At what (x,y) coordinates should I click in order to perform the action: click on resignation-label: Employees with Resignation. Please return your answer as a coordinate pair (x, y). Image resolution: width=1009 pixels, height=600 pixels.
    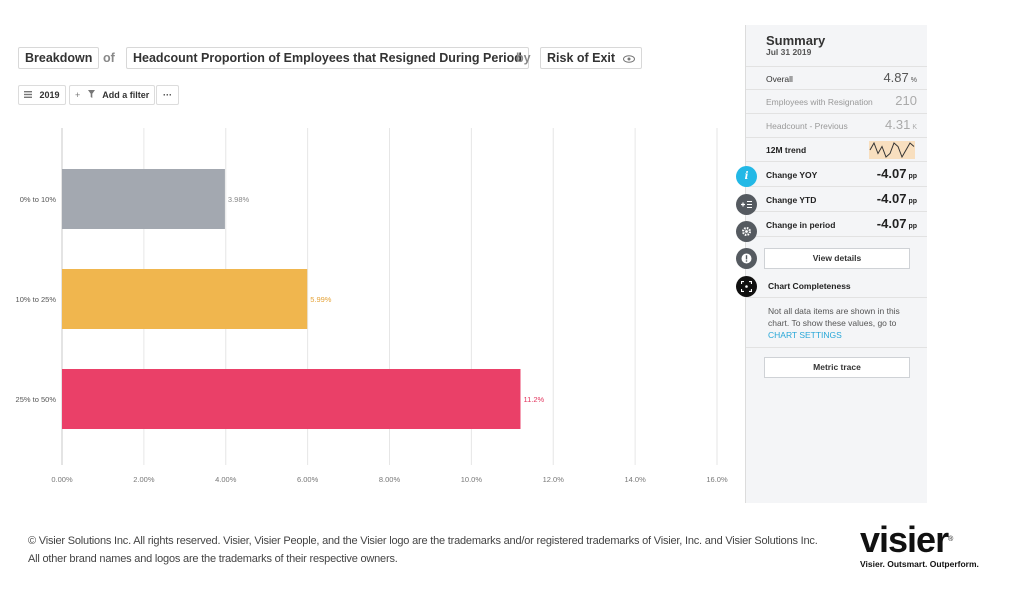
    Looking at the image, I should click on (819, 102).